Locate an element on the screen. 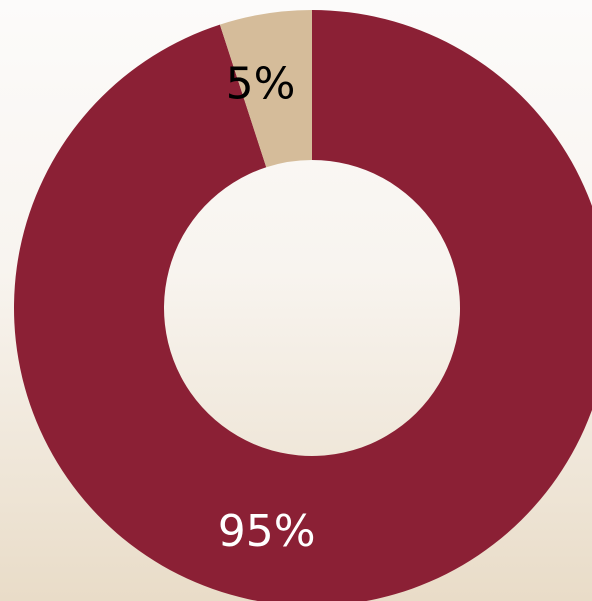 Image resolution: width=592 pixels, height=601 pixels. donut-labels: 95% 5% is located at coordinates (267, 307).